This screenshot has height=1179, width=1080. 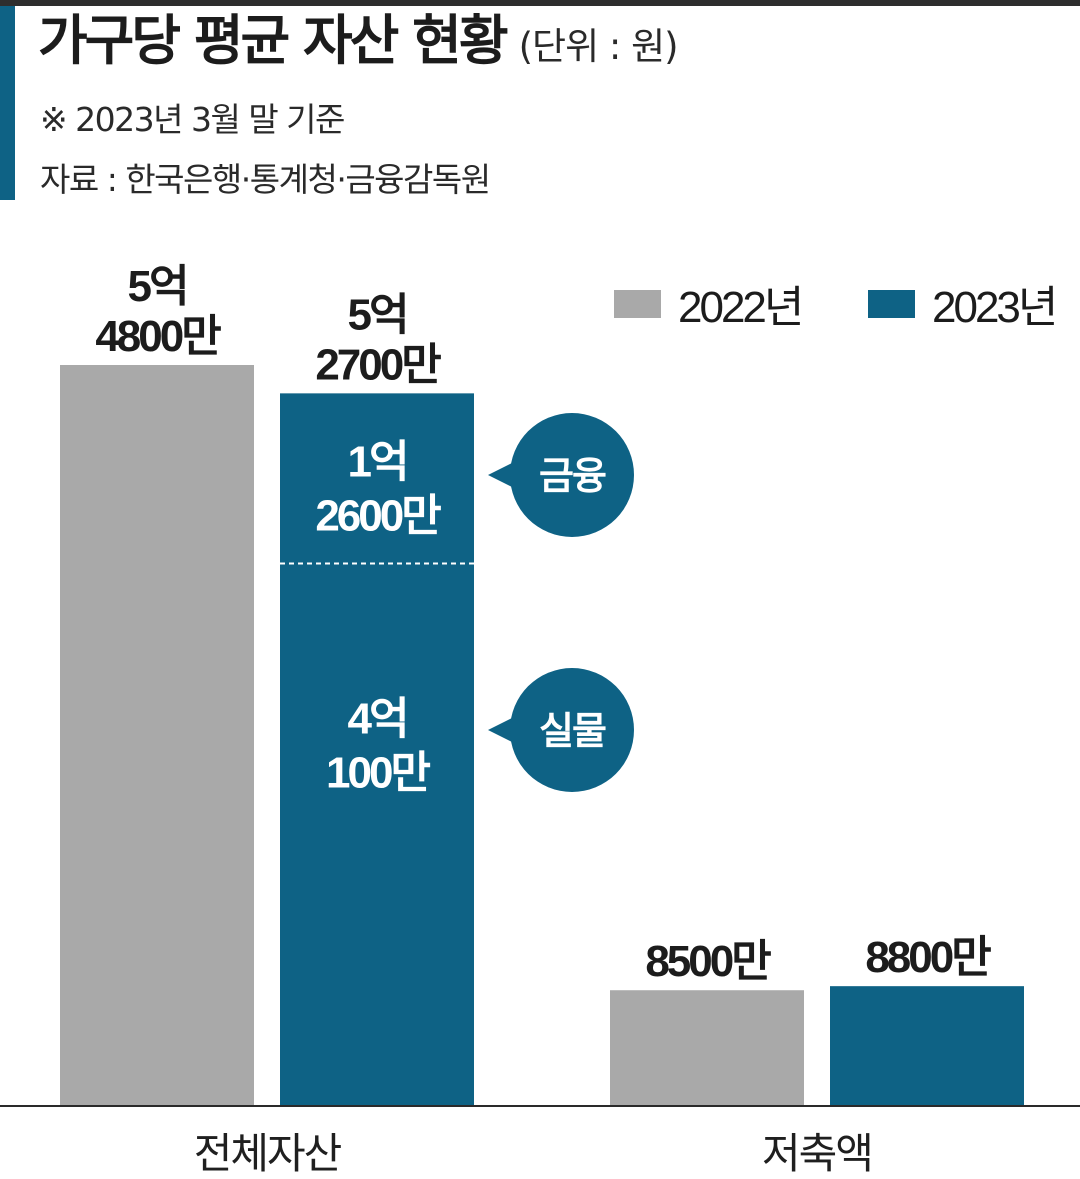 I want to click on segment-label-physical: 100만, so click(x=378, y=773).